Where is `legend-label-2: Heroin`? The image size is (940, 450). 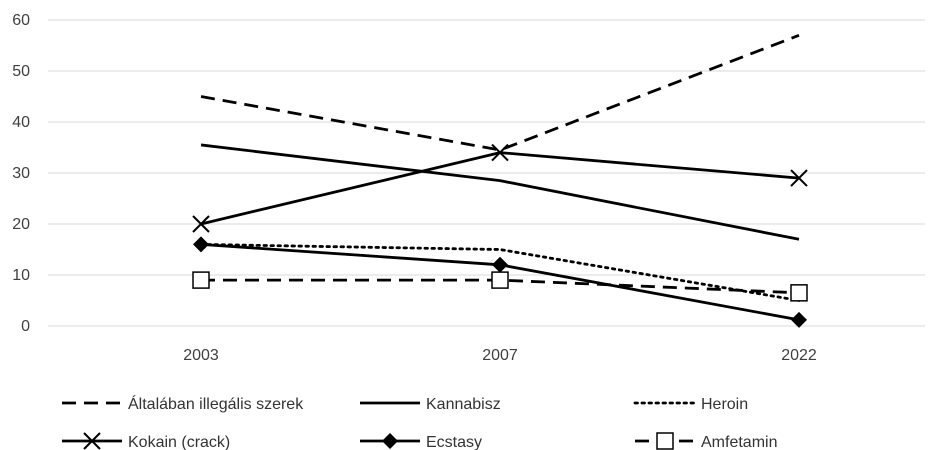 legend-label-2: Heroin is located at coordinates (724, 404).